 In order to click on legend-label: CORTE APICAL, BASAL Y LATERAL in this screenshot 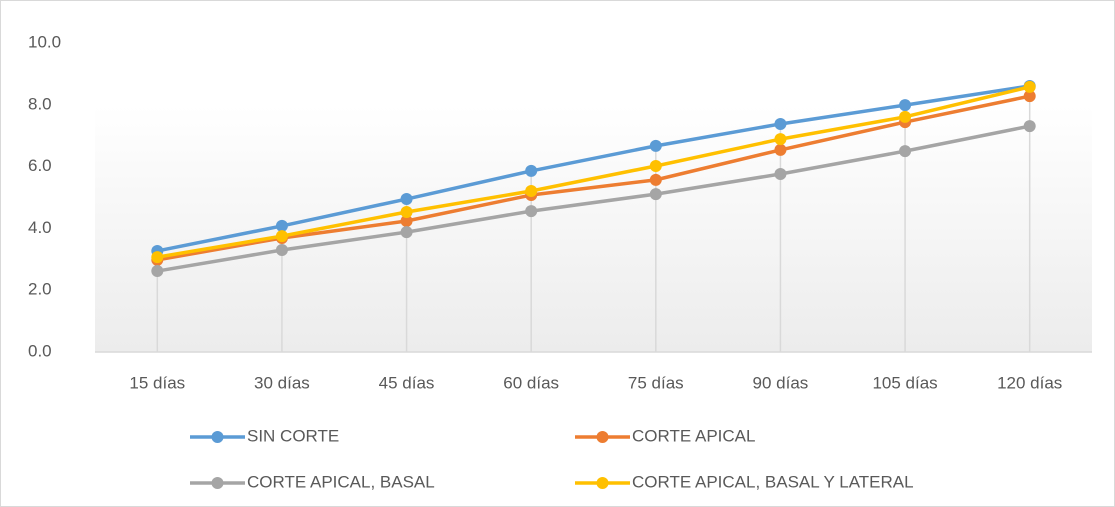, I will do `click(773, 481)`.